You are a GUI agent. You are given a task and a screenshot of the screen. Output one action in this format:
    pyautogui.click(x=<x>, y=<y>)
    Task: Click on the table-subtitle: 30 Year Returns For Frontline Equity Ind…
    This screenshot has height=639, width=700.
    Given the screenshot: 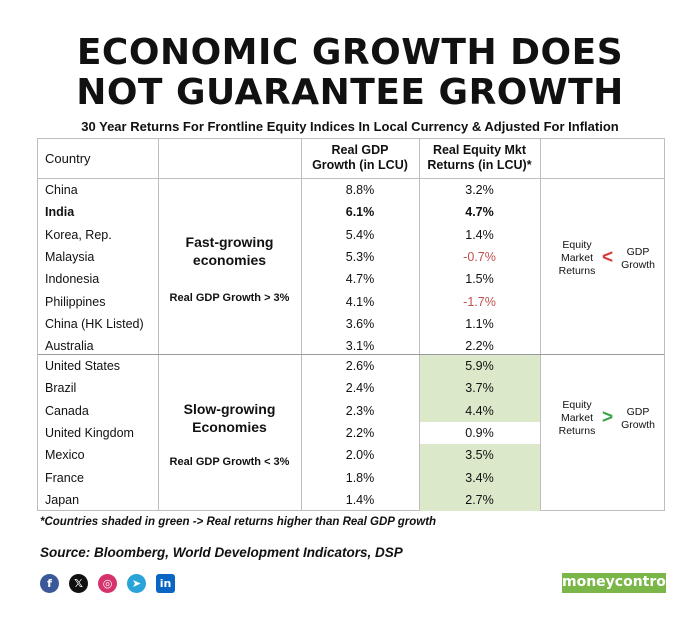 What is the action you would take?
    pyautogui.click(x=350, y=126)
    